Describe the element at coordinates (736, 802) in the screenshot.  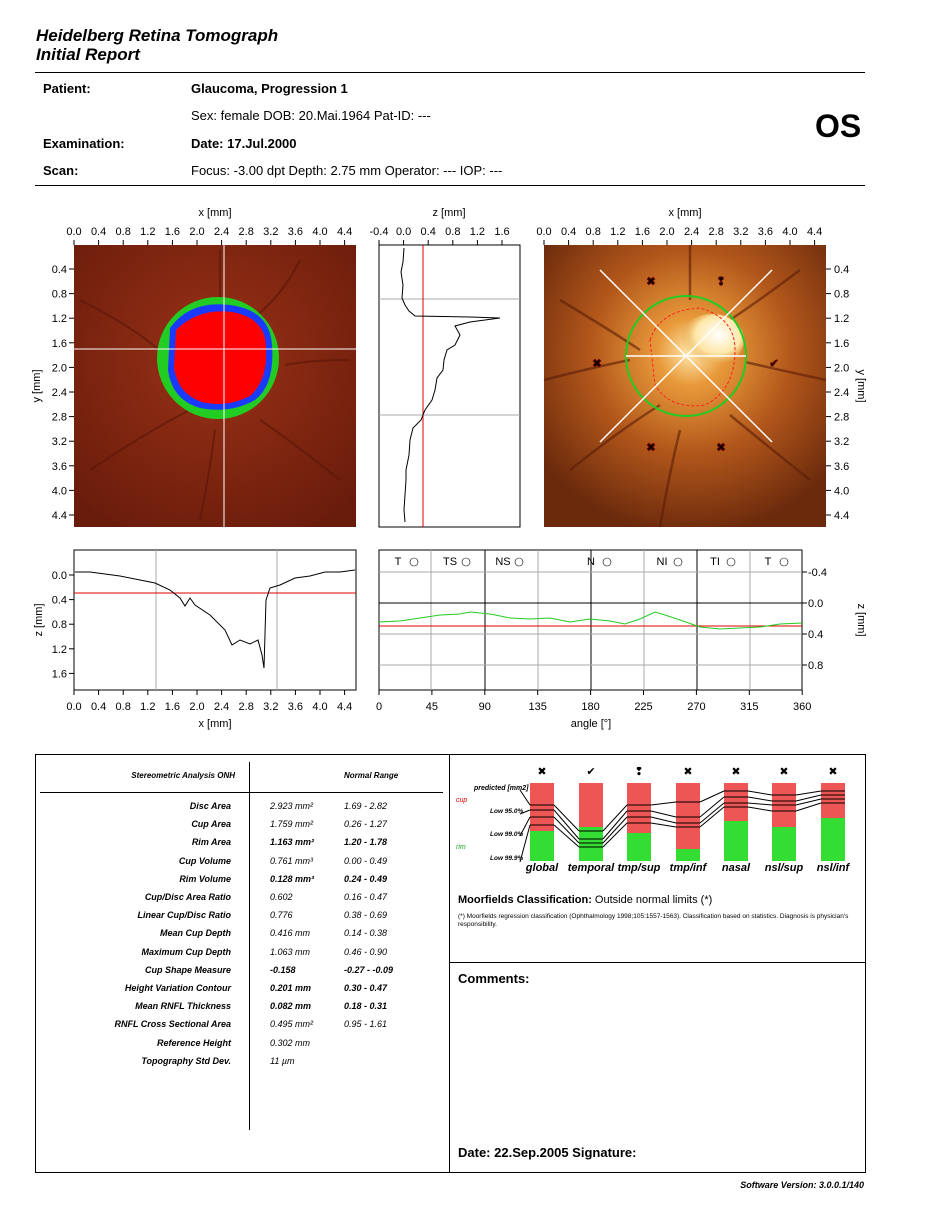
I see `cup-bar` at that location.